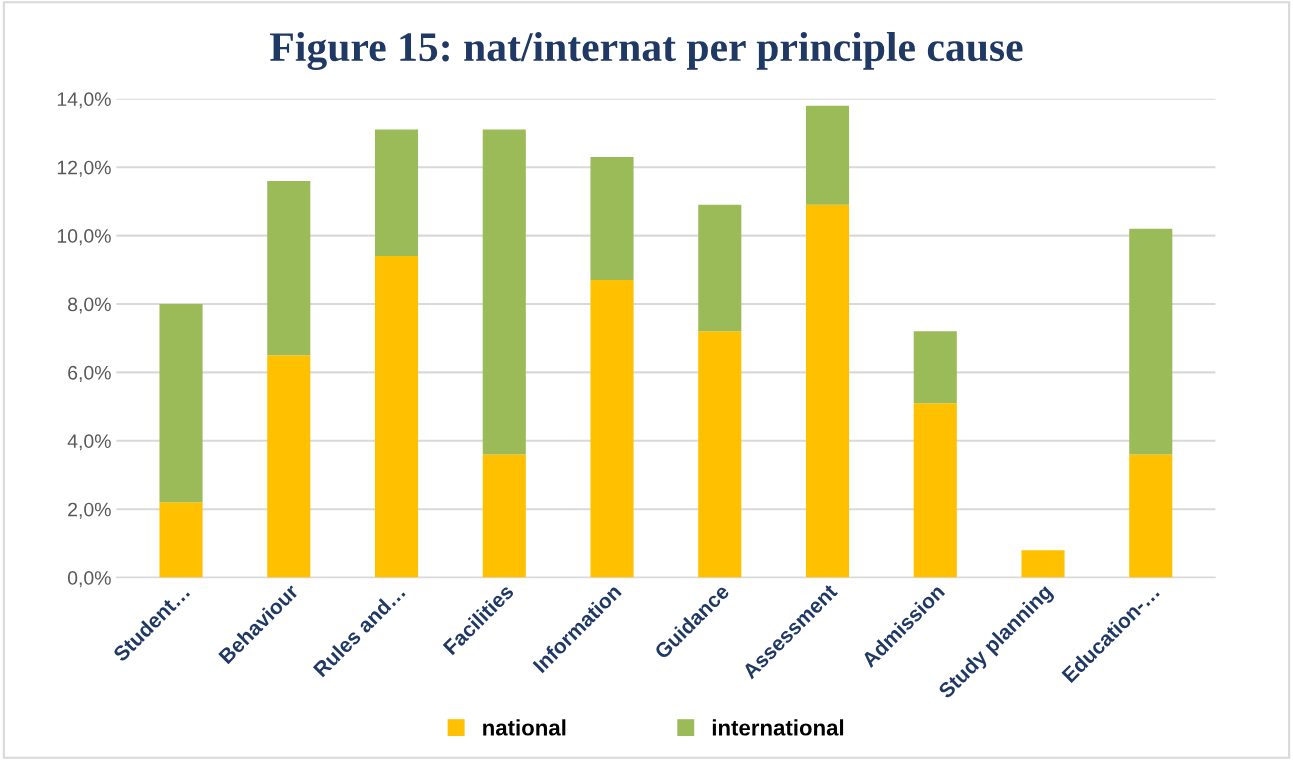 This screenshot has height=760, width=1293. What do you see at coordinates (89, 373) in the screenshot?
I see `y-tick-label: 6,0%` at bounding box center [89, 373].